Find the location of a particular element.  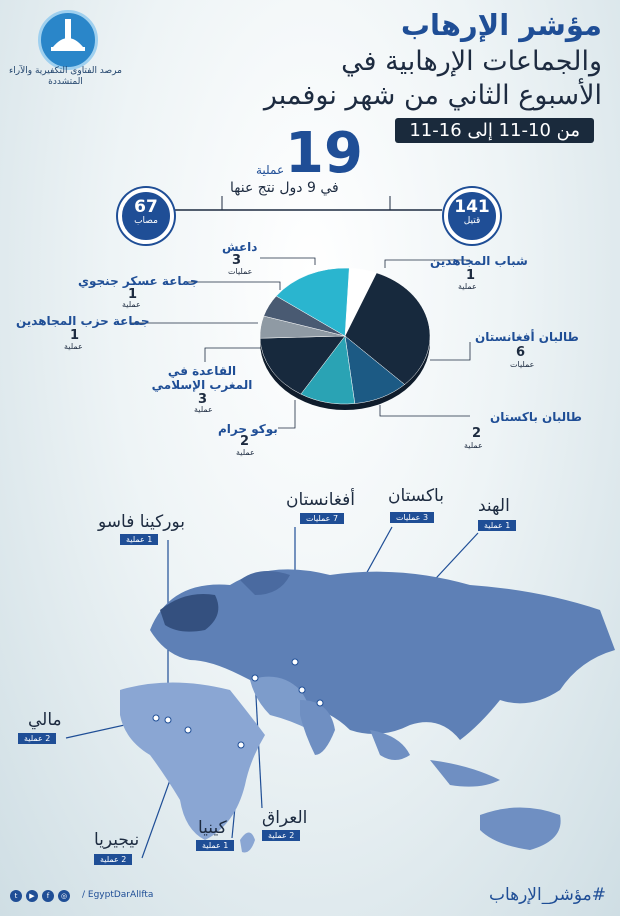

country-badge-kenya: 1 عملية is located at coordinates (215, 845).